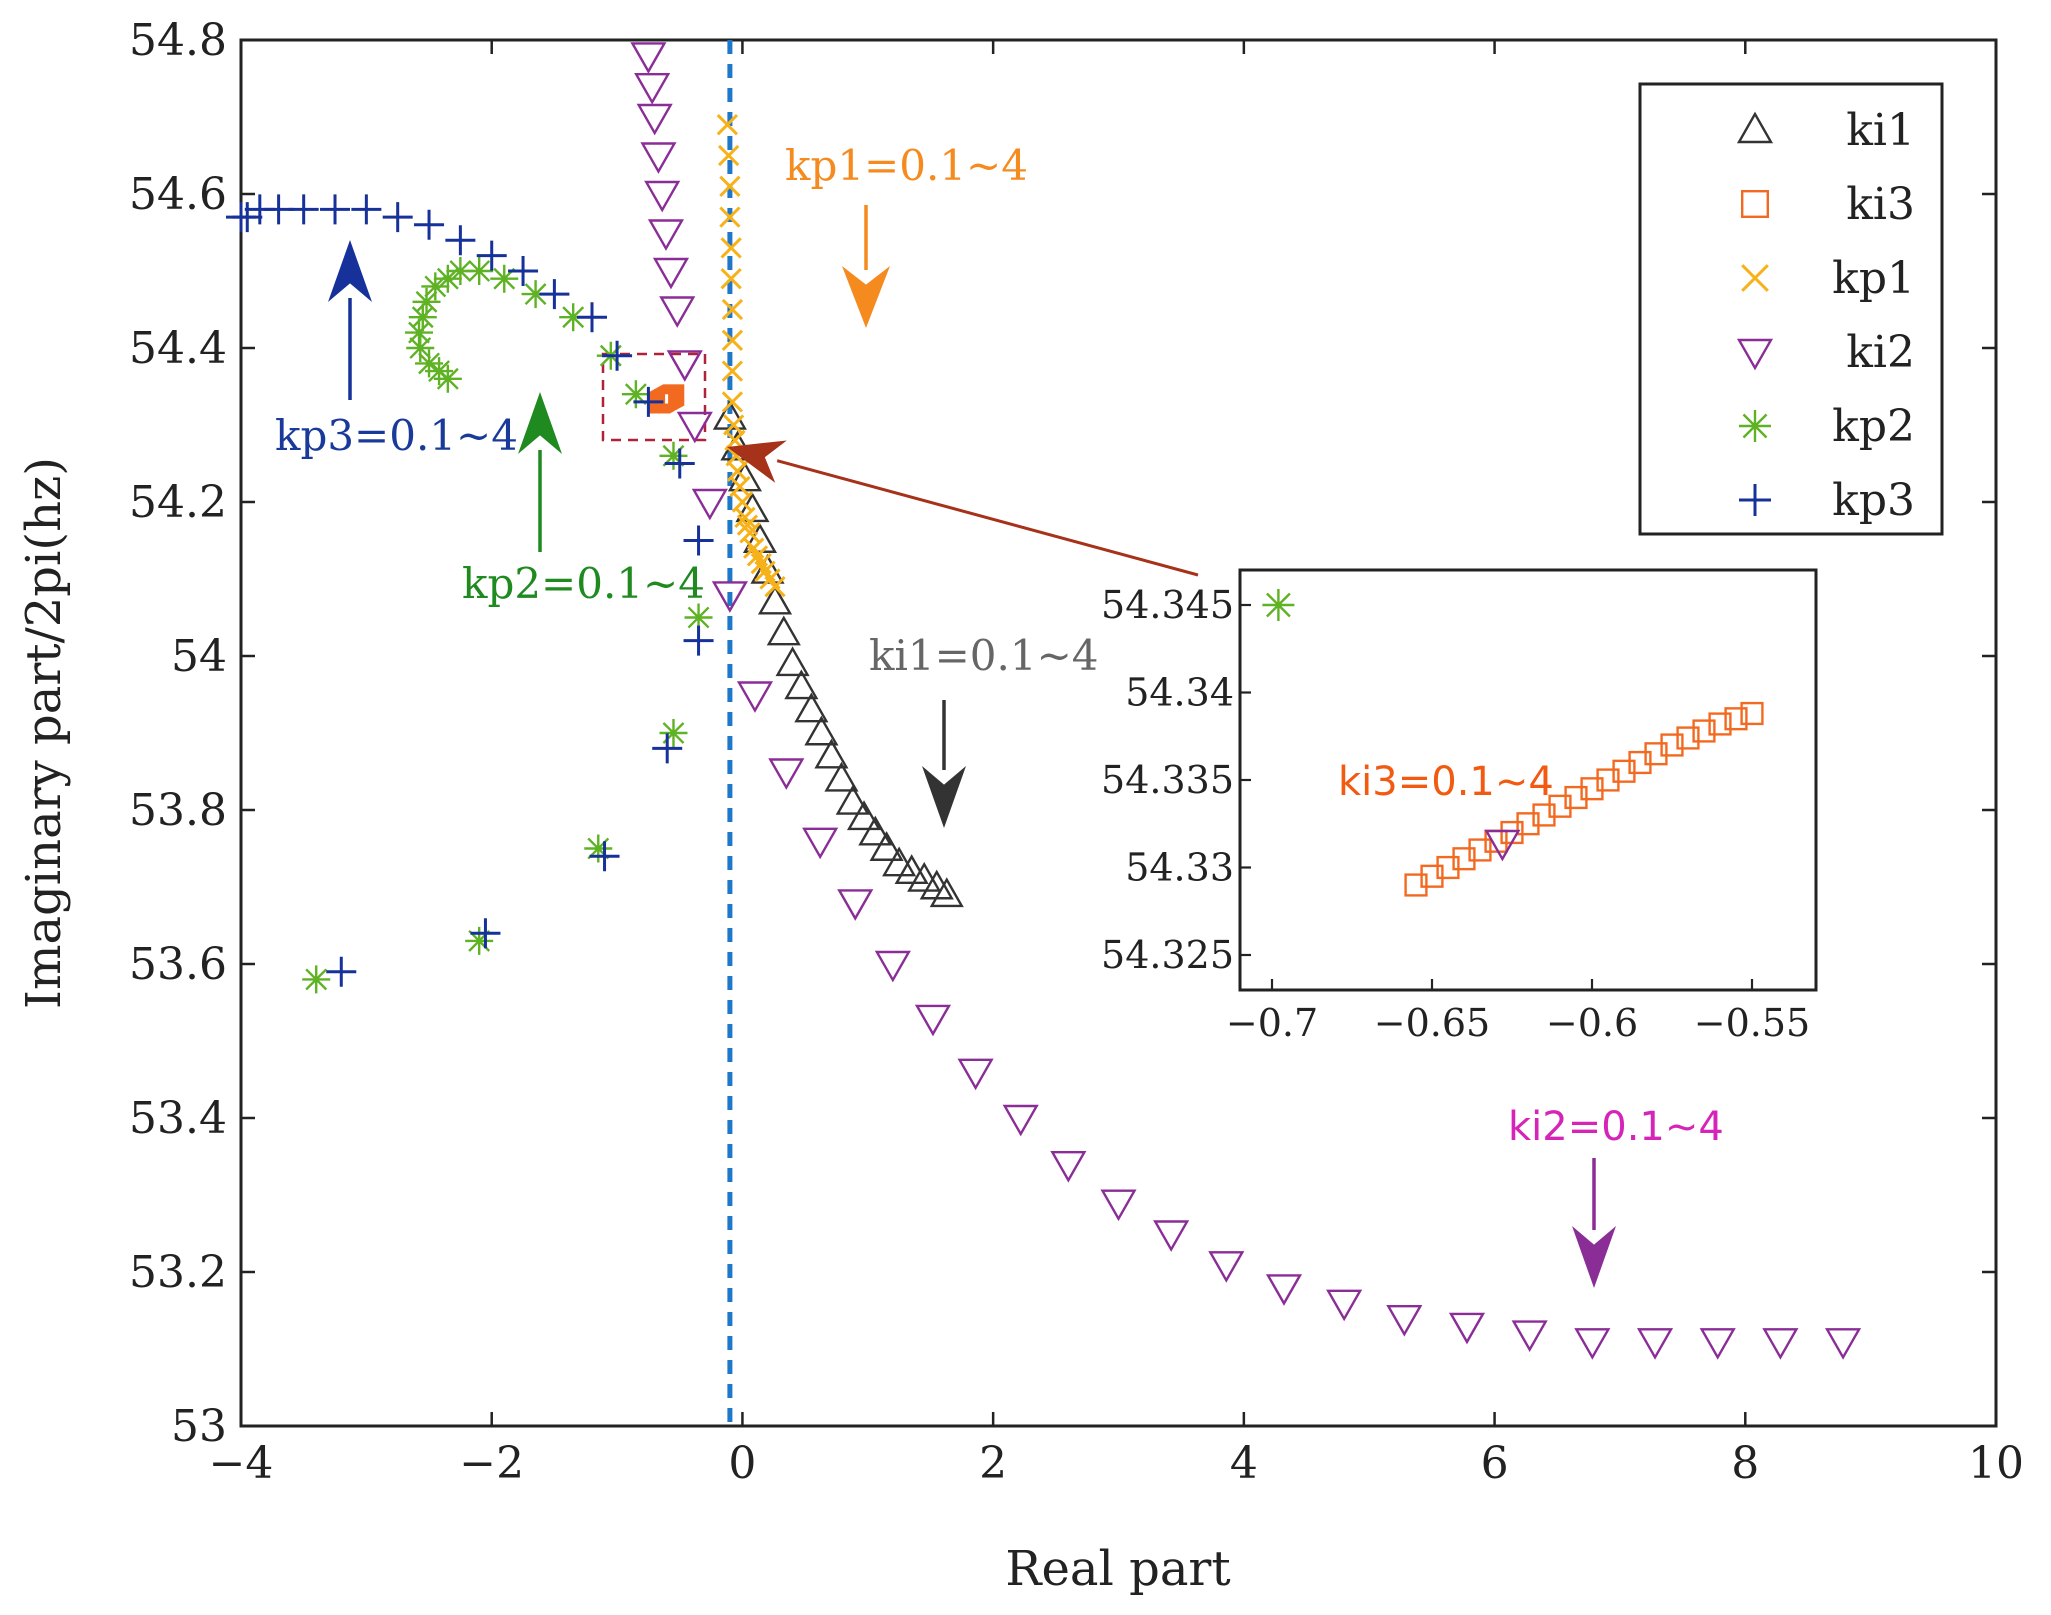  What do you see at coordinates (350, 320) in the screenshot?
I see `kp3-arrow` at bounding box center [350, 320].